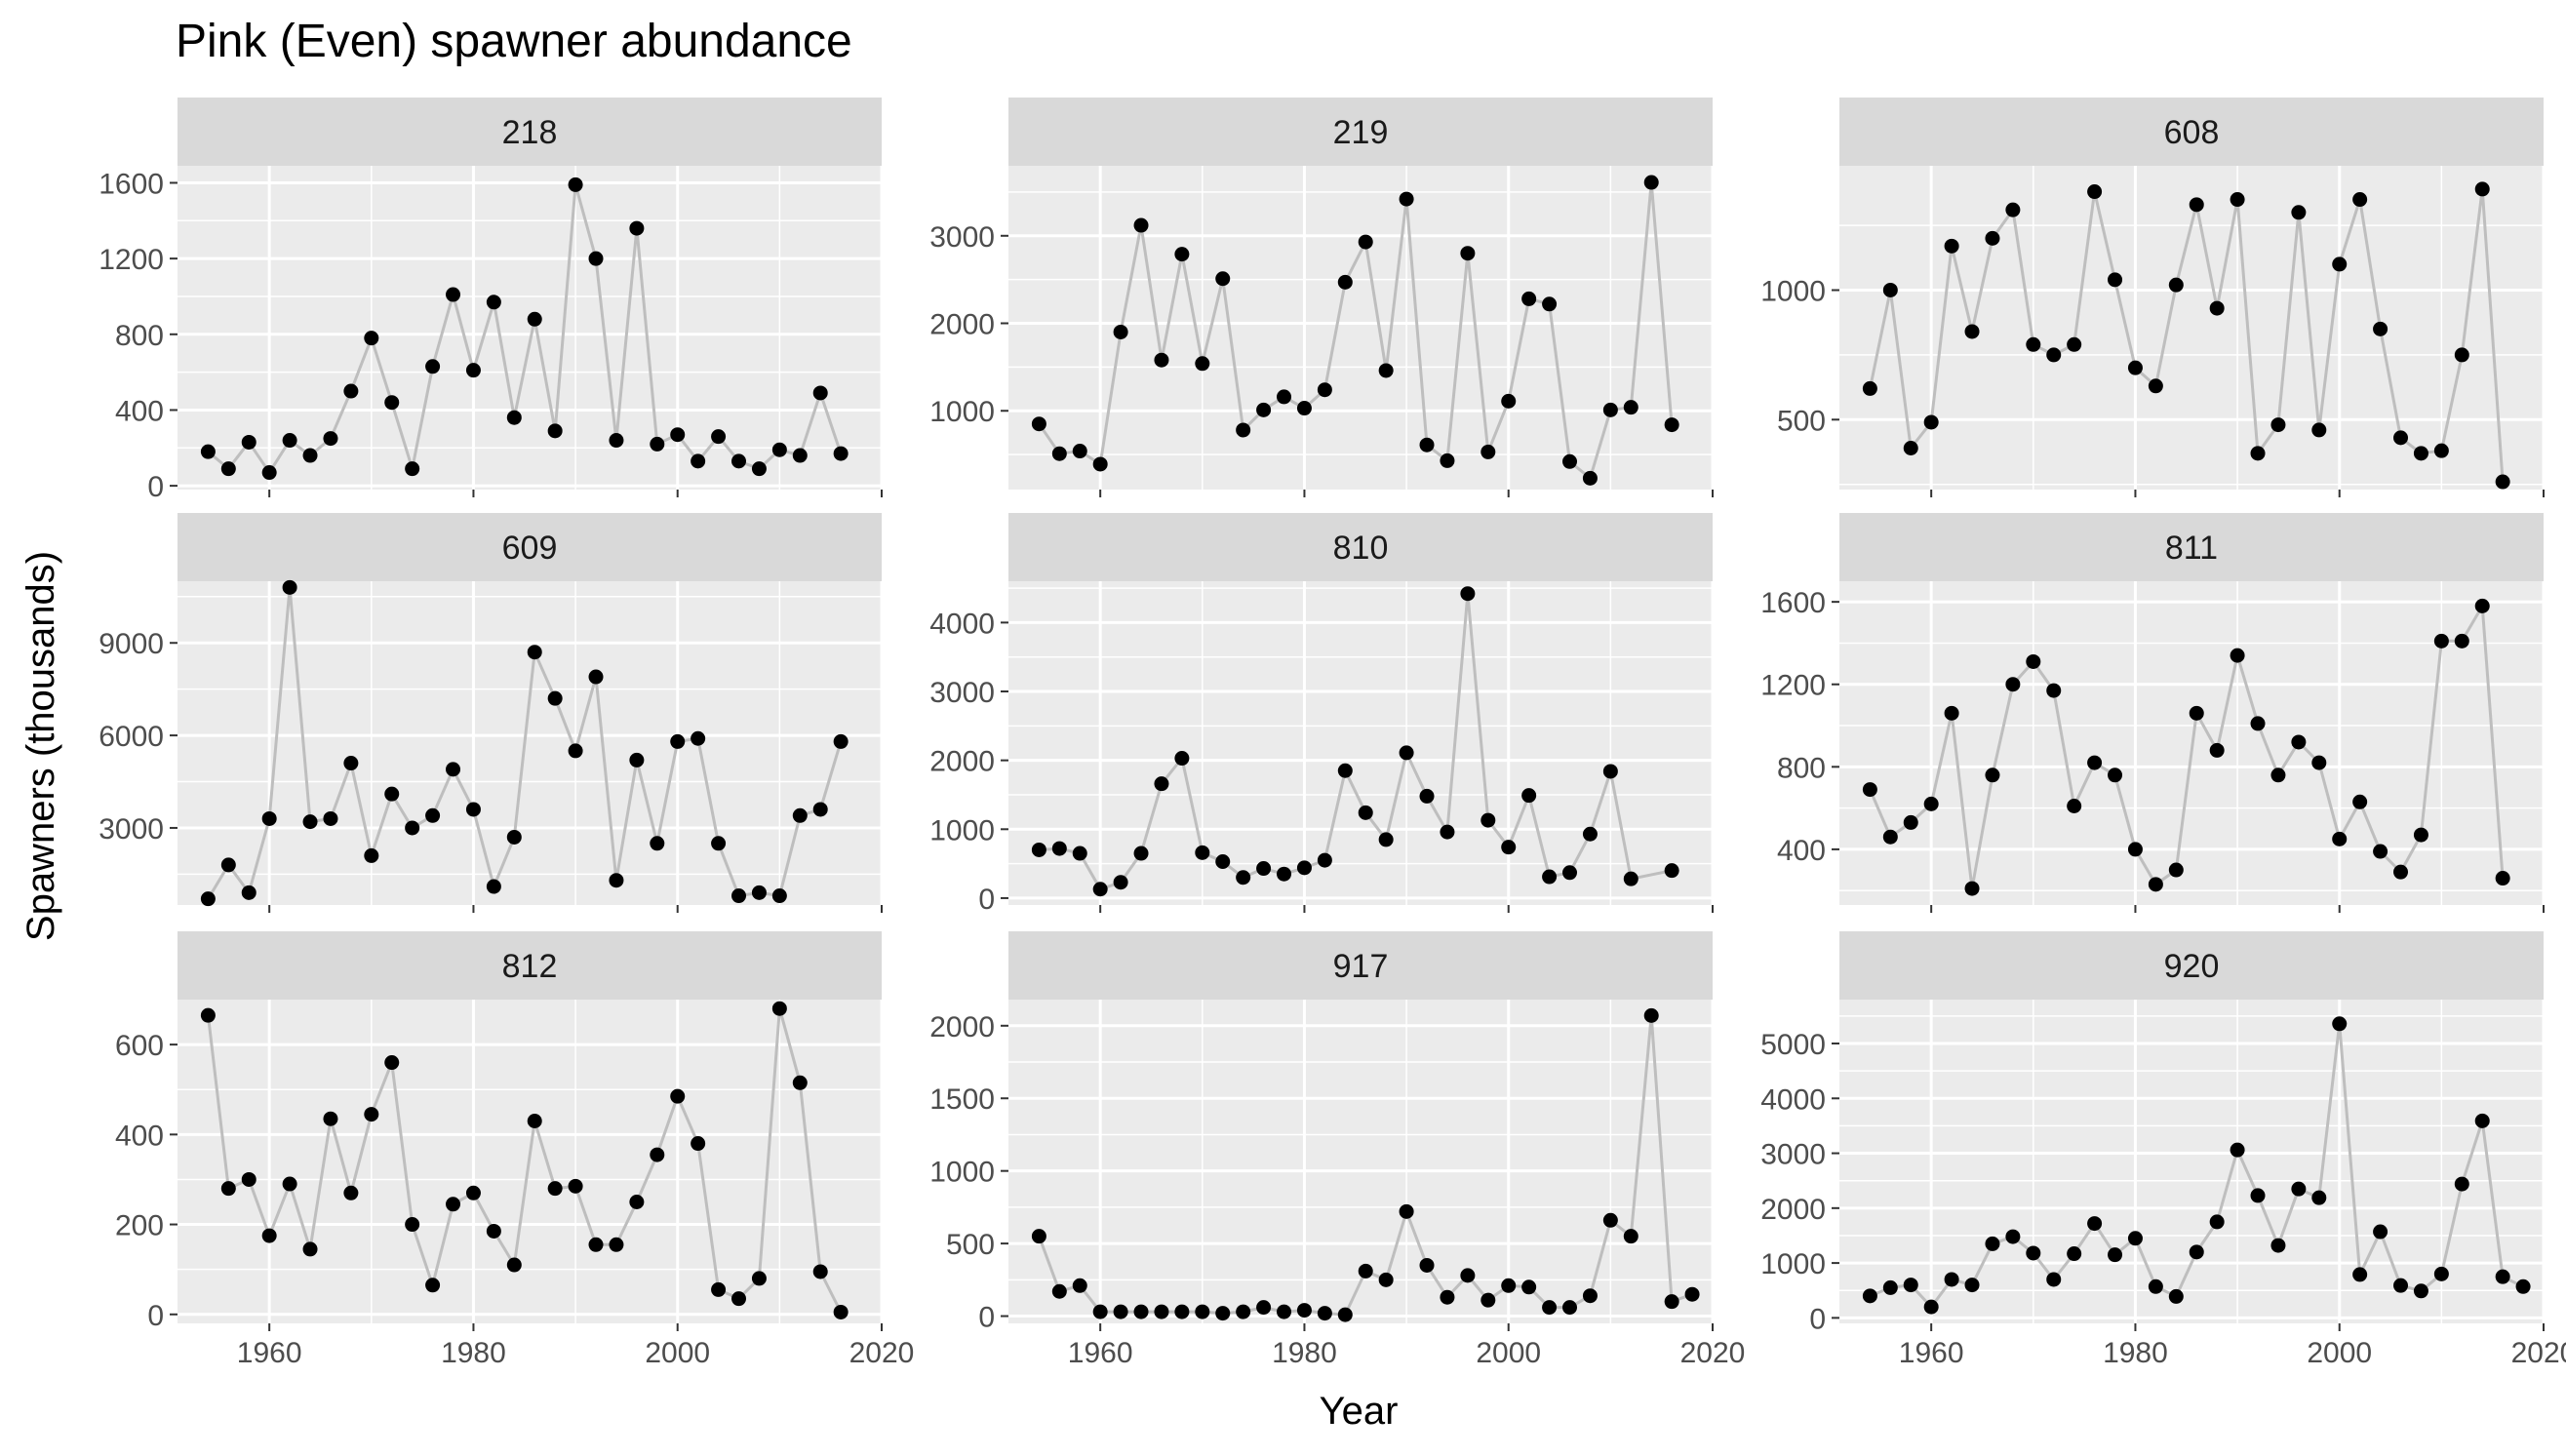 This screenshot has height=1456, width=2566. What do you see at coordinates (2153, 713) in the screenshot?
I see `facet-811: 811 400 800 1200 1600` at bounding box center [2153, 713].